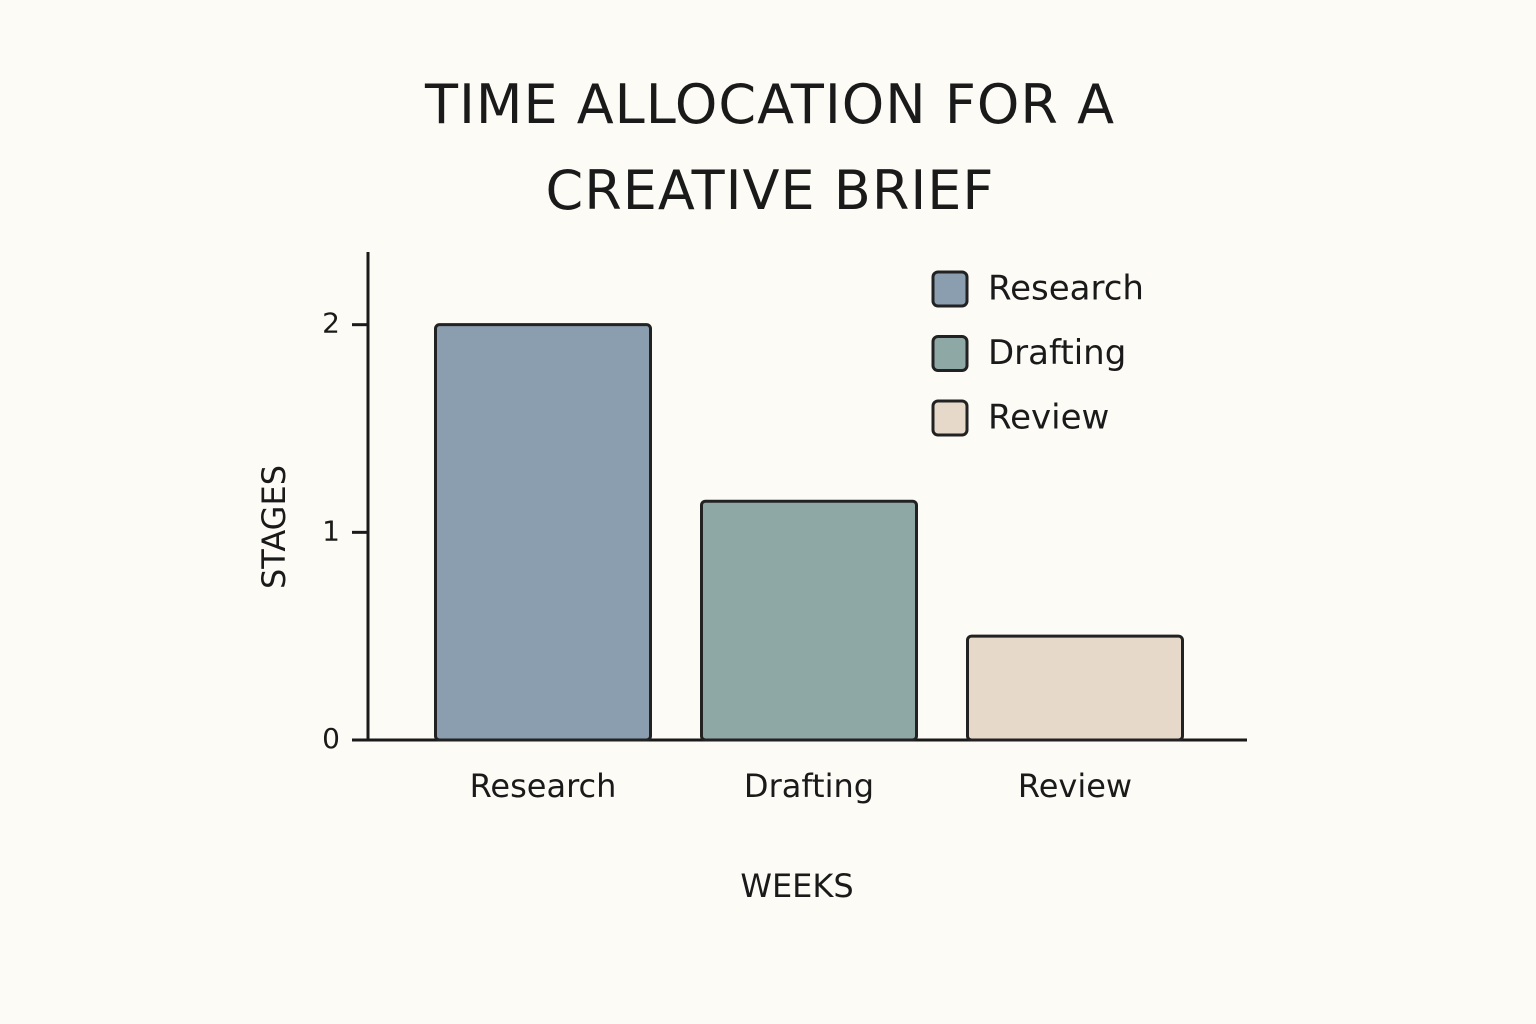 The width and height of the screenshot is (1536, 1024). Describe the element at coordinates (1075, 786) in the screenshot. I see `x-tick-label: Review` at that location.